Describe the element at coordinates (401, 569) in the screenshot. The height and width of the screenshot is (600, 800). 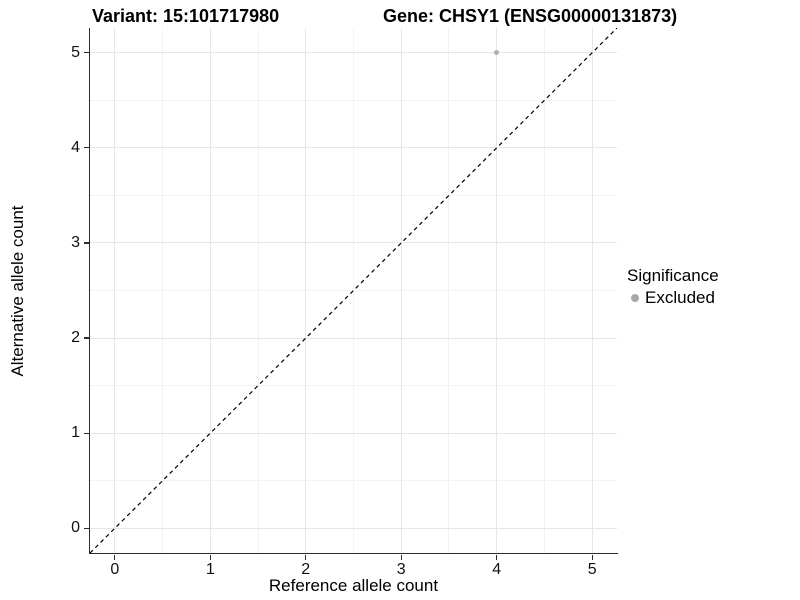
I see `x-tick-label: 3` at that location.